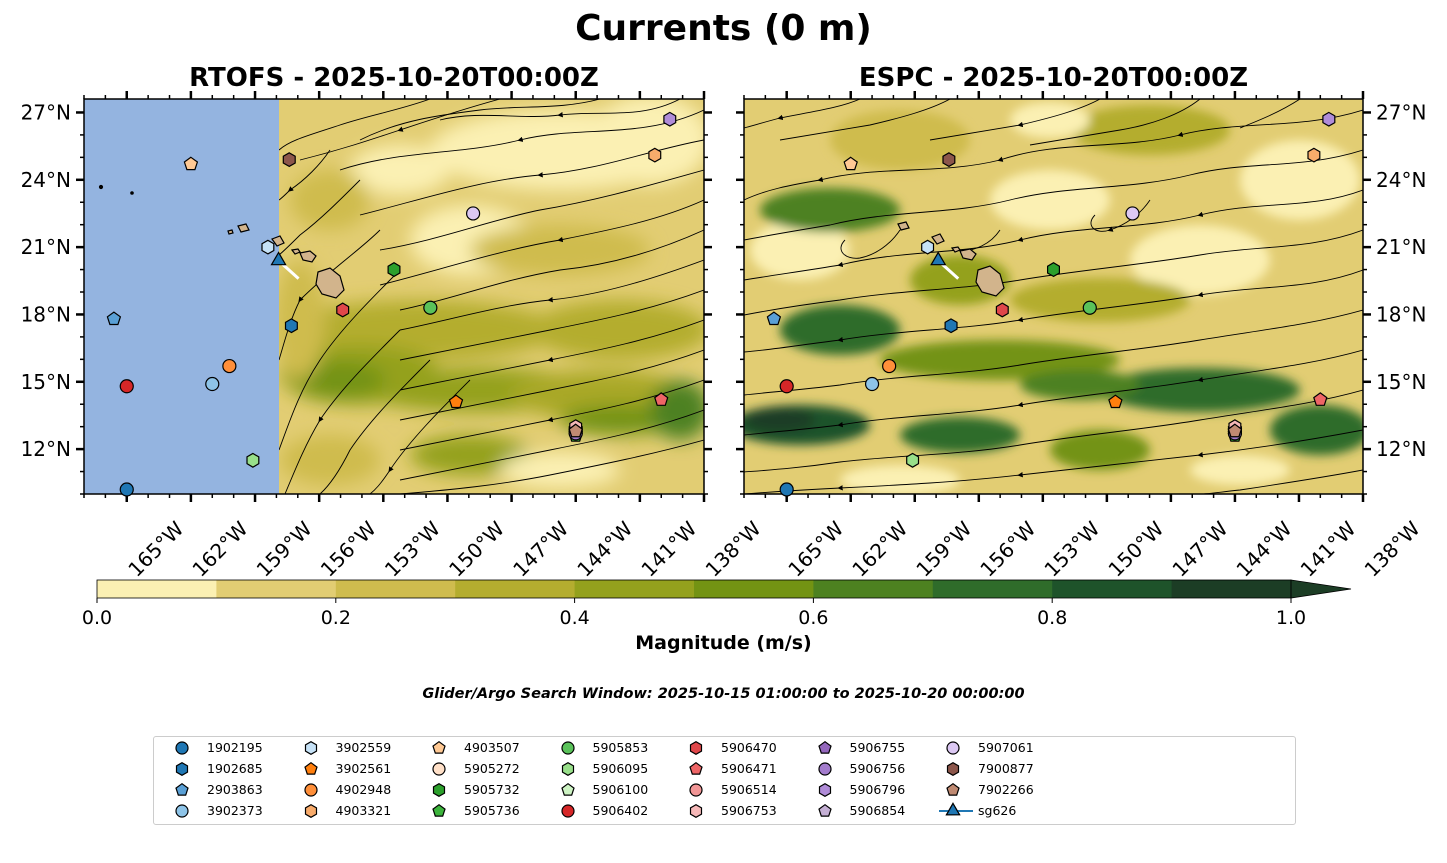 This screenshot has height=863, width=1447. What do you see at coordinates (363, 789) in the screenshot?
I see `legend-label: 4902948` at bounding box center [363, 789].